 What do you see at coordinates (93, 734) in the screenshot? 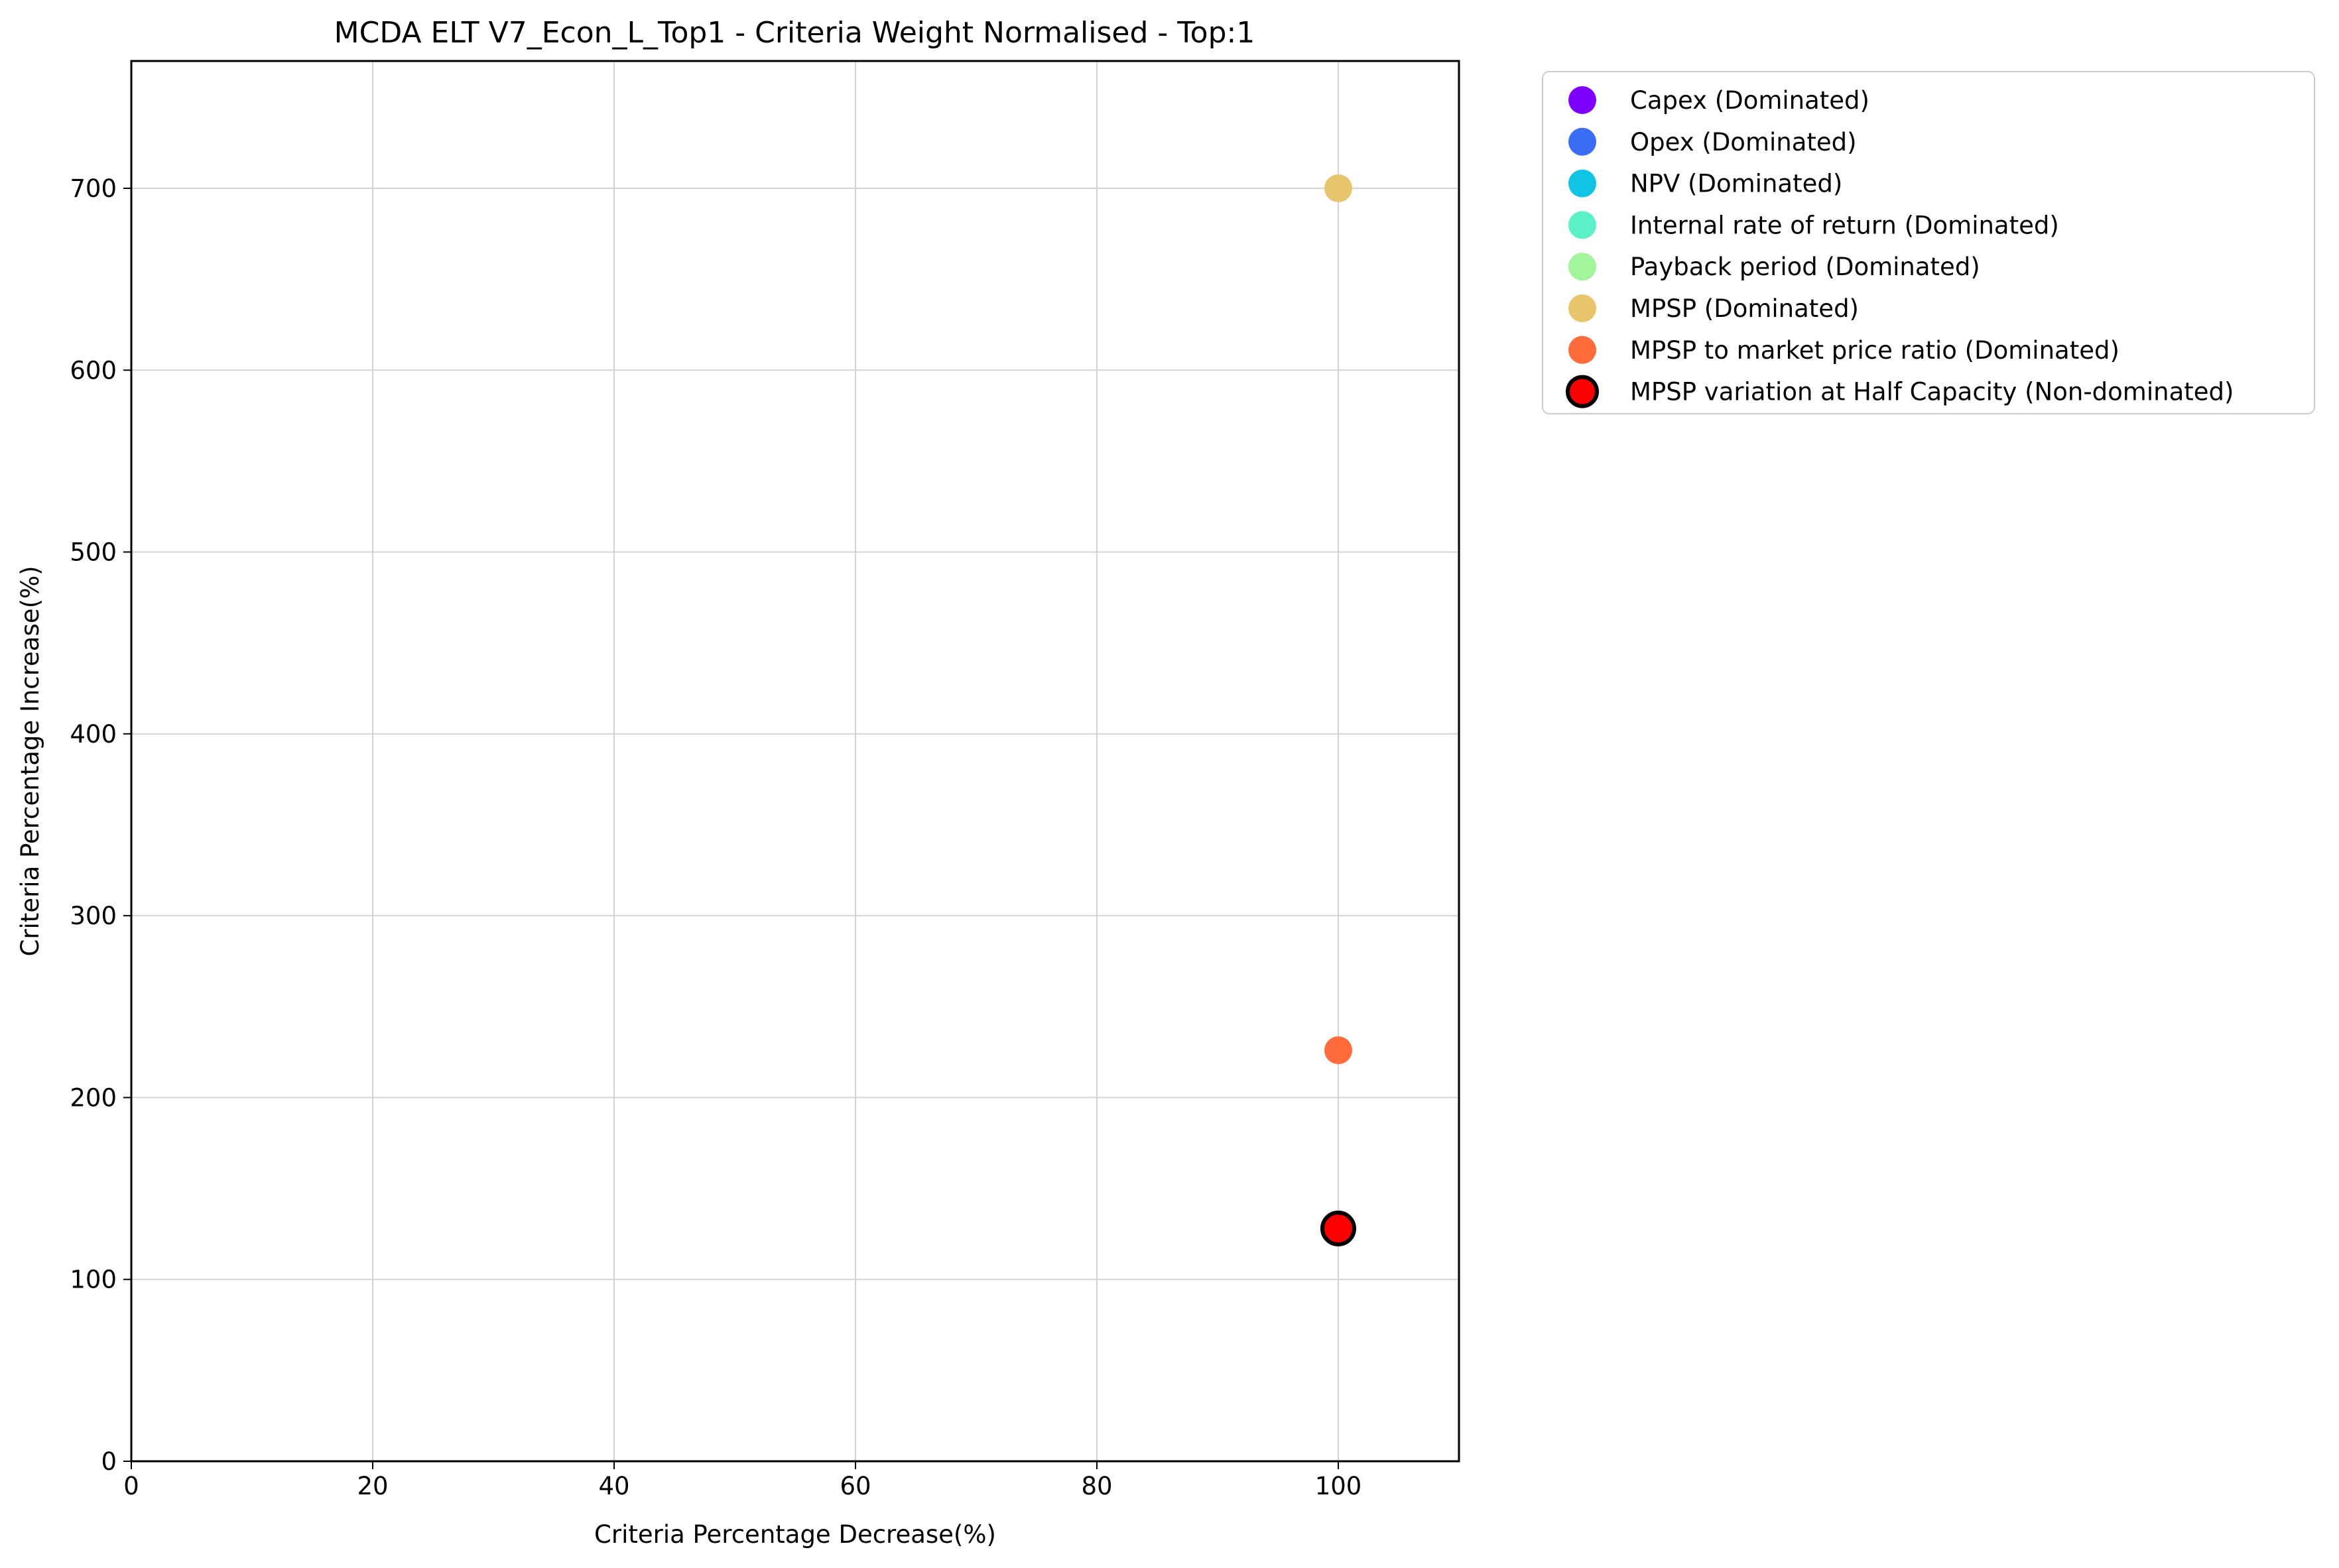
I see `y-tick-label: 400` at bounding box center [93, 734].